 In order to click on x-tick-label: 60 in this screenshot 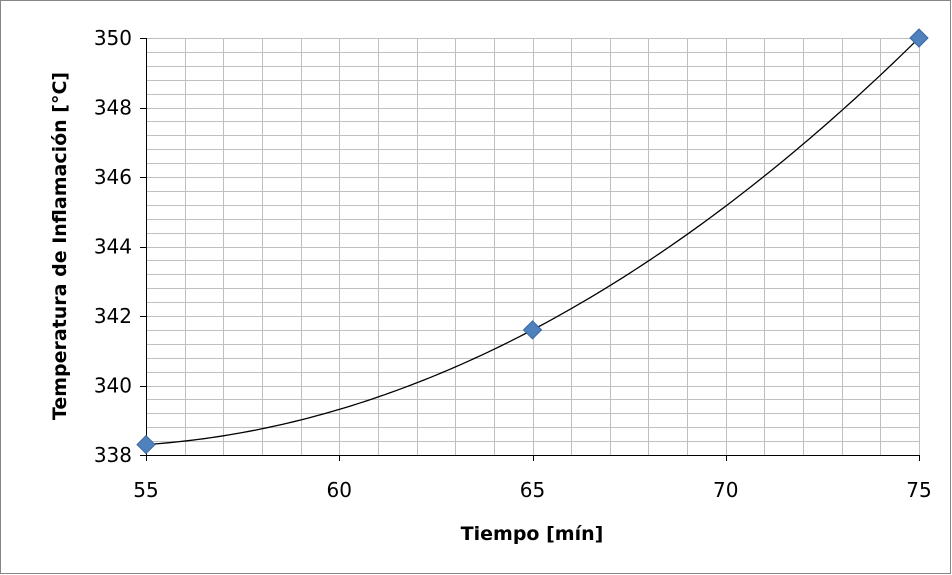, I will do `click(339, 490)`.